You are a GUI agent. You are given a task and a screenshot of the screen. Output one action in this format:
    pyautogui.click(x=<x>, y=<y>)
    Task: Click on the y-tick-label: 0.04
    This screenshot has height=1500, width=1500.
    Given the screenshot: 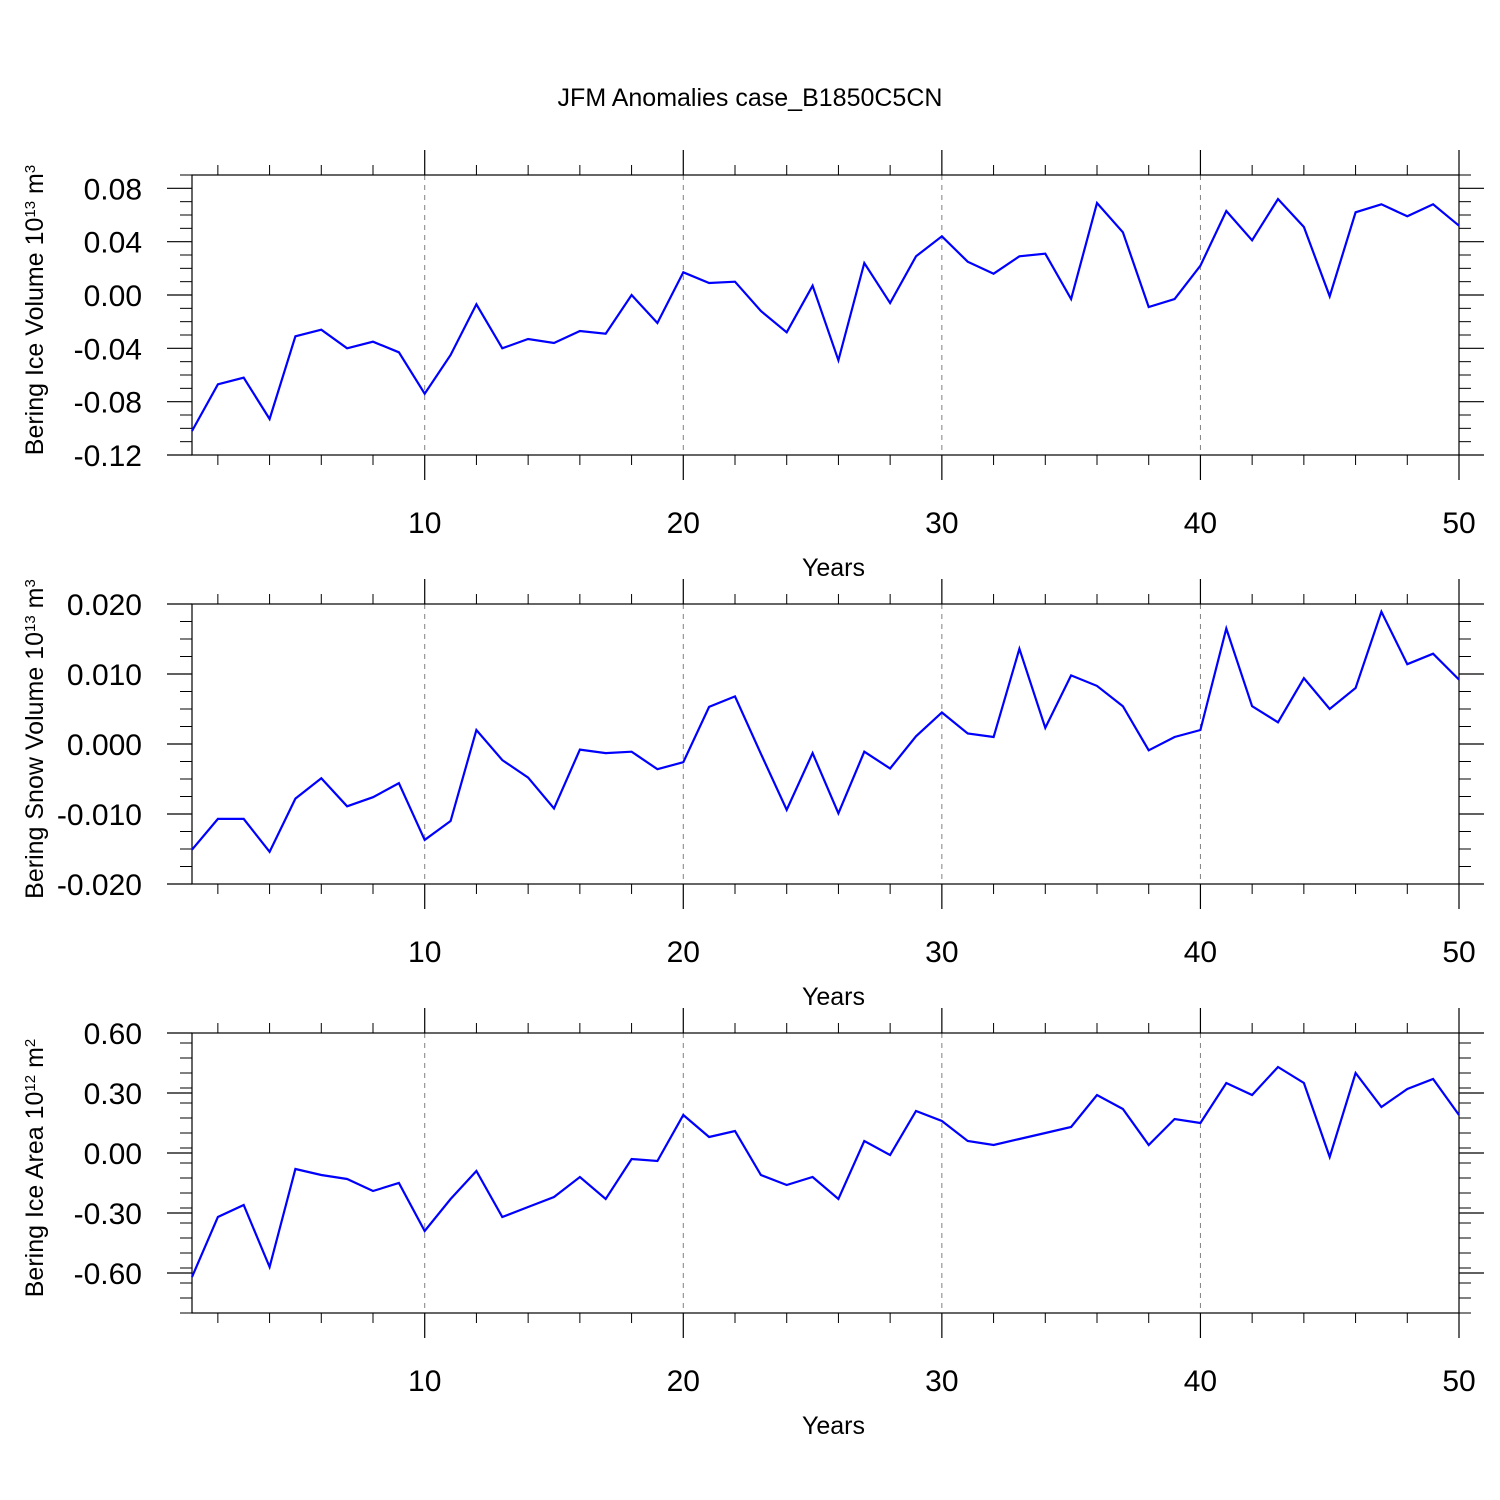 What is the action you would take?
    pyautogui.click(x=113, y=243)
    